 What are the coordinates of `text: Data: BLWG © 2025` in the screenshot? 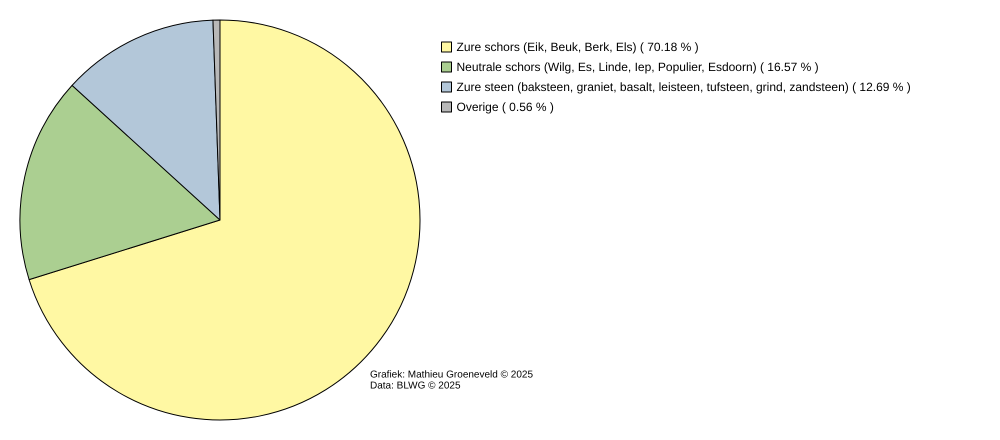 It's located at (415, 386).